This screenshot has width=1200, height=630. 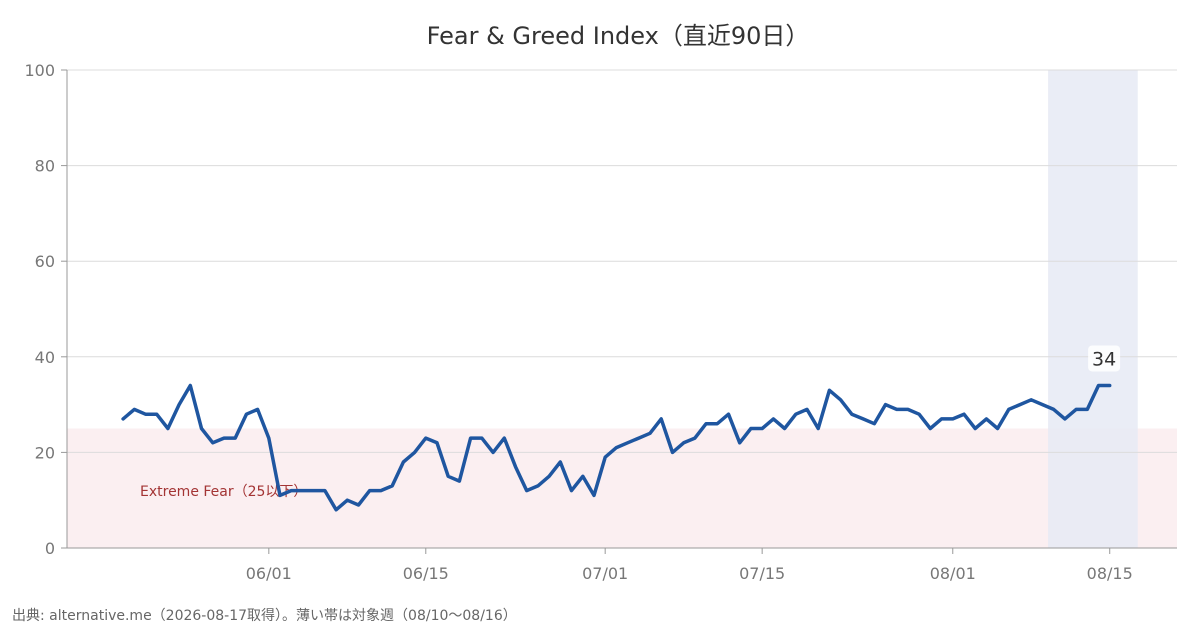 I want to click on y-tick-label: 100, so click(x=39, y=70).